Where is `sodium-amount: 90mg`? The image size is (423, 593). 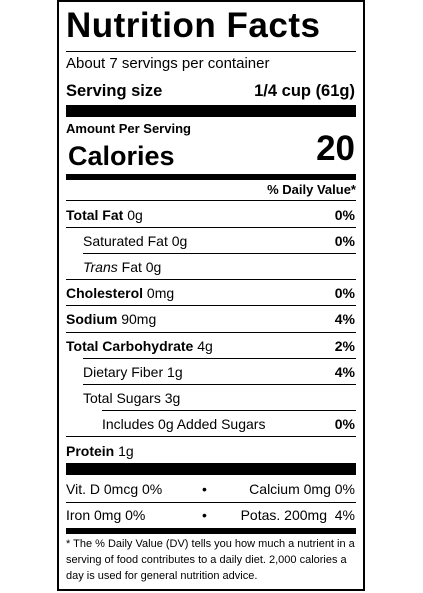
sodium-amount: 90mg is located at coordinates (139, 319).